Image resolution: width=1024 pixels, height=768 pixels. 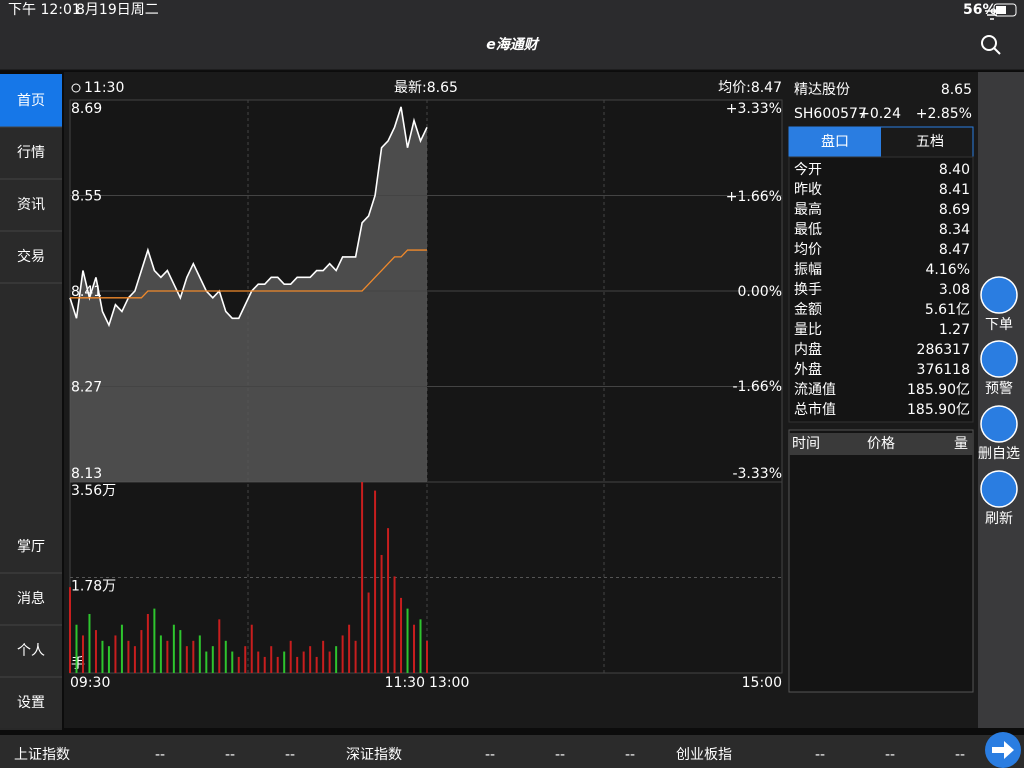 What do you see at coordinates (954, 290) in the screenshot?
I see `stat-value: 3.08` at bounding box center [954, 290].